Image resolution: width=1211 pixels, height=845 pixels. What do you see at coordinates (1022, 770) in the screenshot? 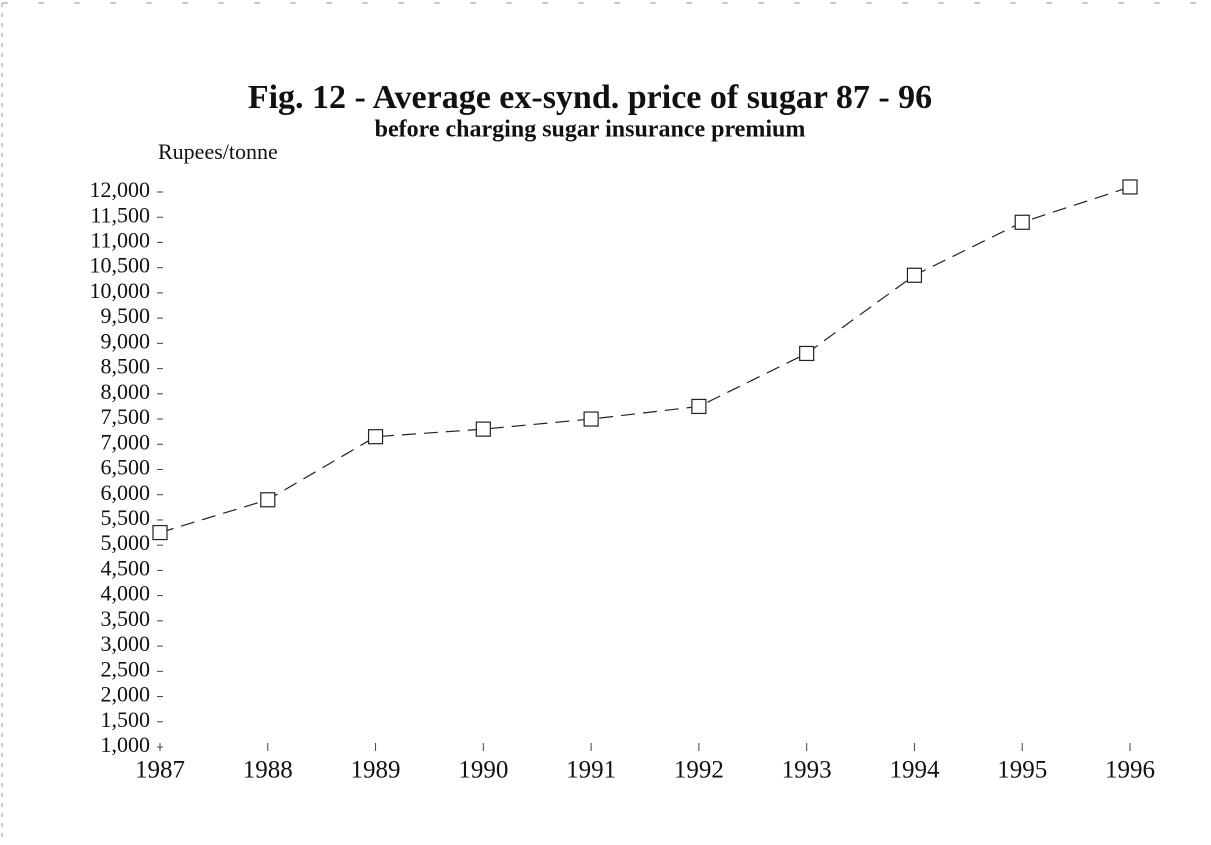
I see `x-tick-label: 1995` at bounding box center [1022, 770].